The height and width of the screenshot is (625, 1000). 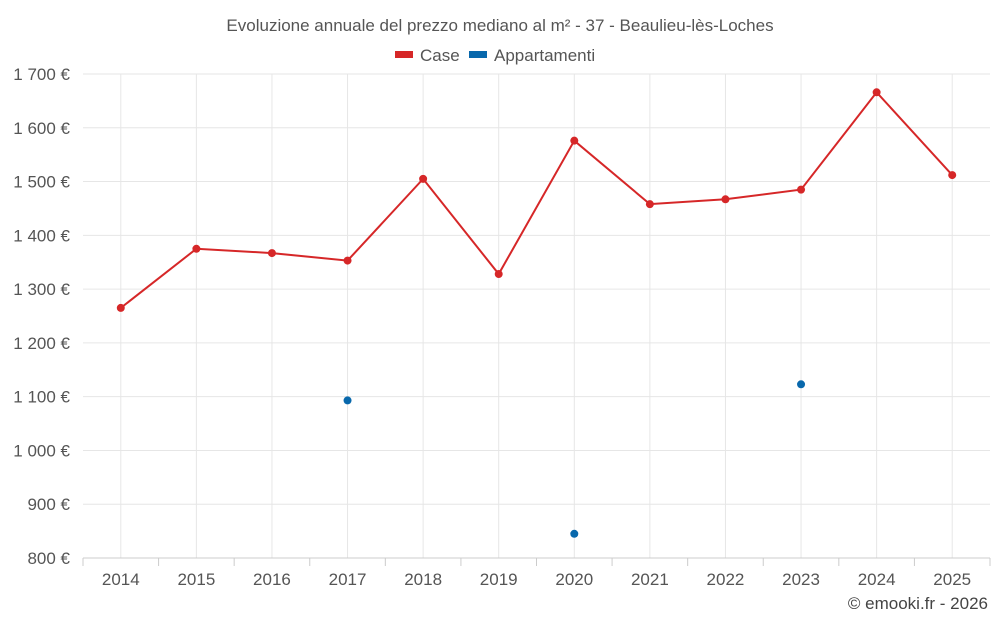 I want to click on x-tick-label: 2016, so click(x=272, y=579).